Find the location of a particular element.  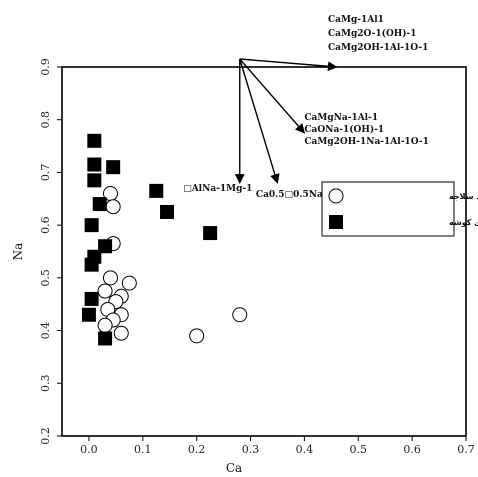

y-tick-label: 0.7 is located at coordinates (45, 173).